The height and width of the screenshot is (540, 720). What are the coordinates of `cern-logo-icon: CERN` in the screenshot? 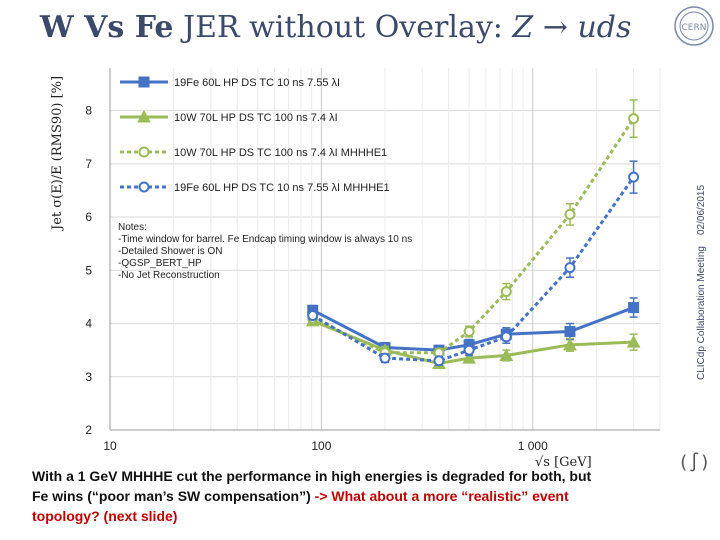 It's located at (694, 26).